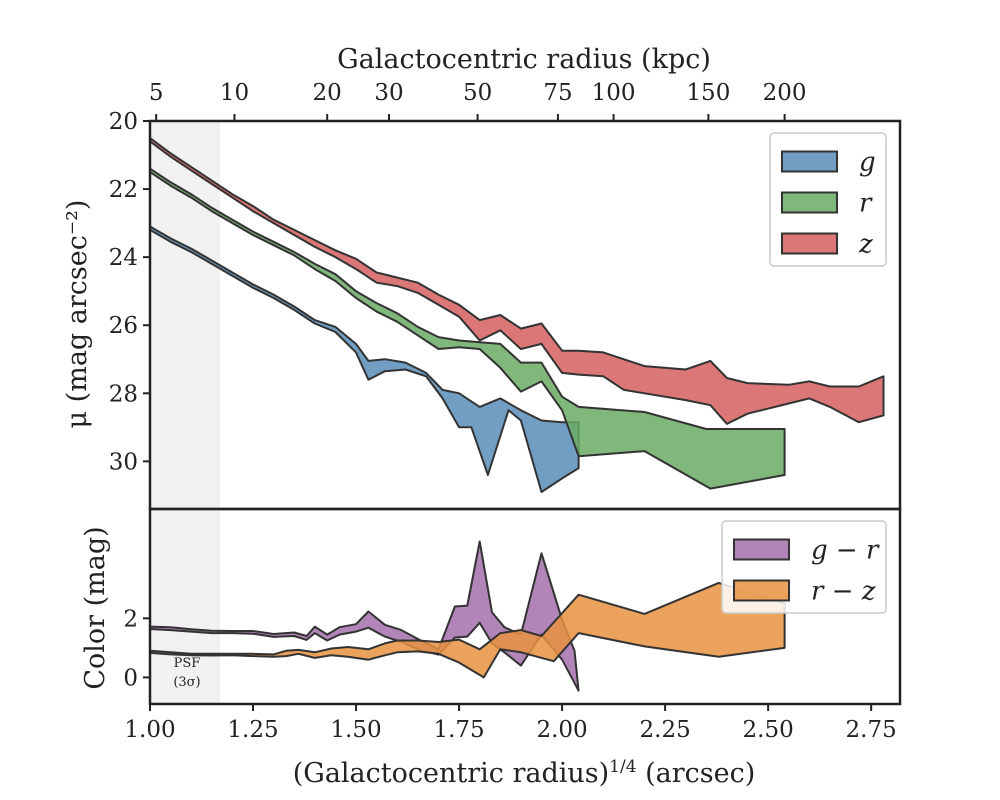 Image resolution: width=1000 pixels, height=800 pixels. What do you see at coordinates (130, 619) in the screenshot?
I see `y-tick-label: 2` at bounding box center [130, 619].